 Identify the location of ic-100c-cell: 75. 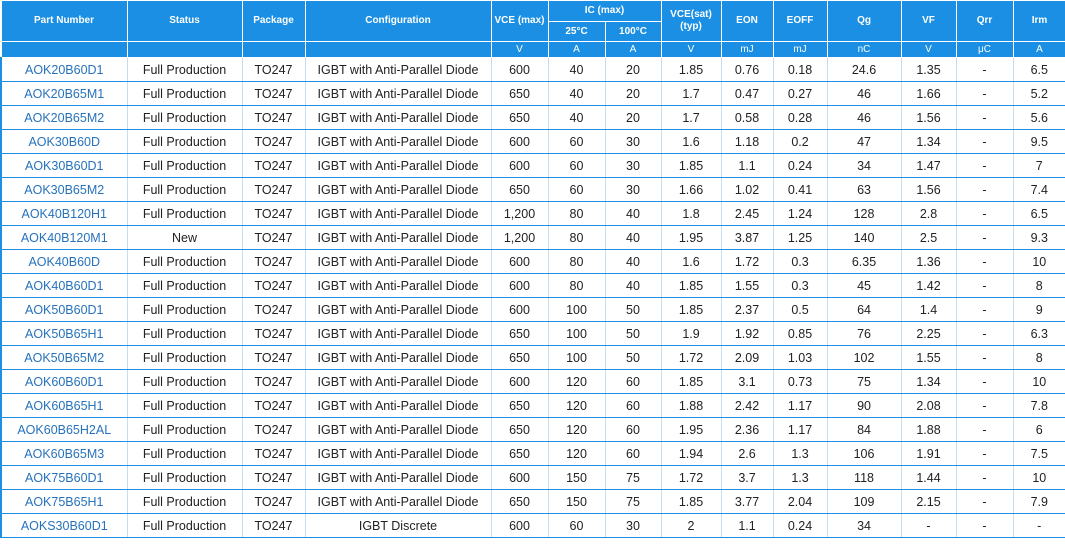
(633, 477).